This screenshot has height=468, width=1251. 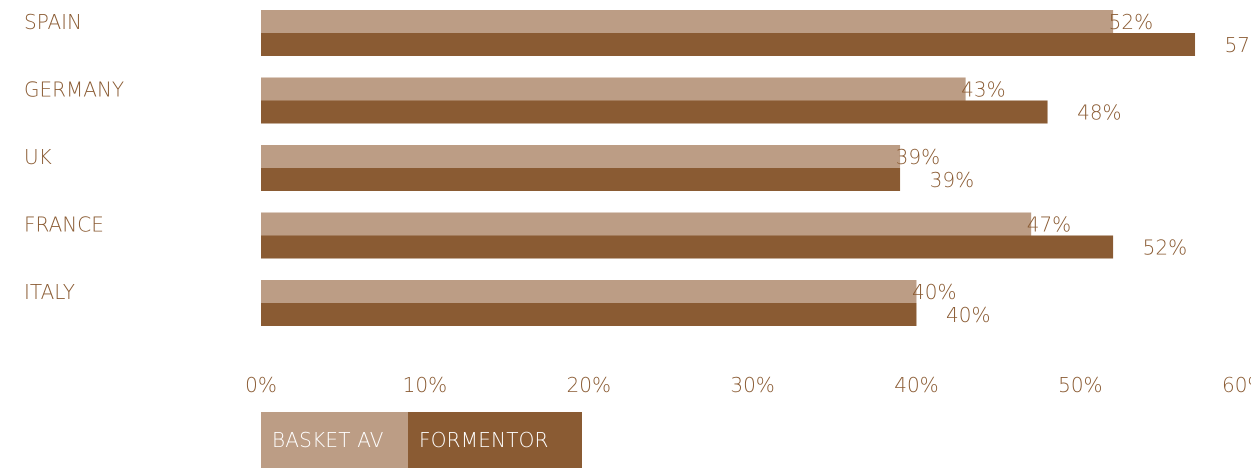 What do you see at coordinates (1236, 385) in the screenshot?
I see `x-tick-label: 60%` at bounding box center [1236, 385].